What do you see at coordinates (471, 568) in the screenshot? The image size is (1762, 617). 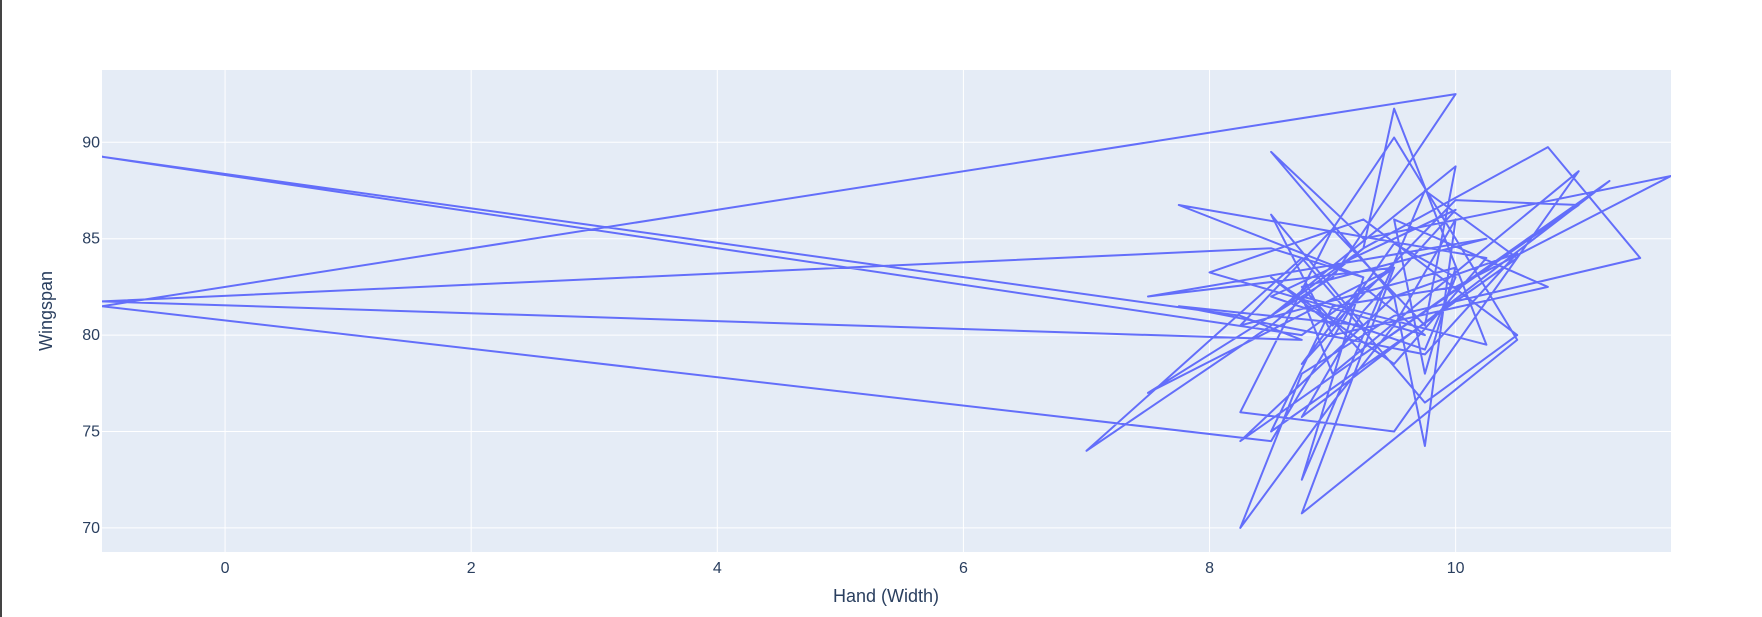 I see `x-tick-label: 2` at bounding box center [471, 568].